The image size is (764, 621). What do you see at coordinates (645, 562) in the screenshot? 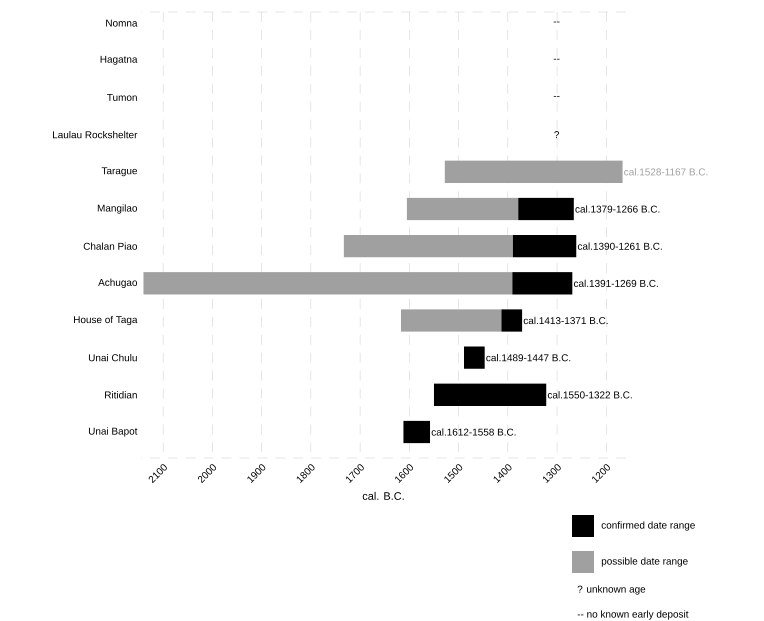
I see `legend-label: possible date range` at bounding box center [645, 562].